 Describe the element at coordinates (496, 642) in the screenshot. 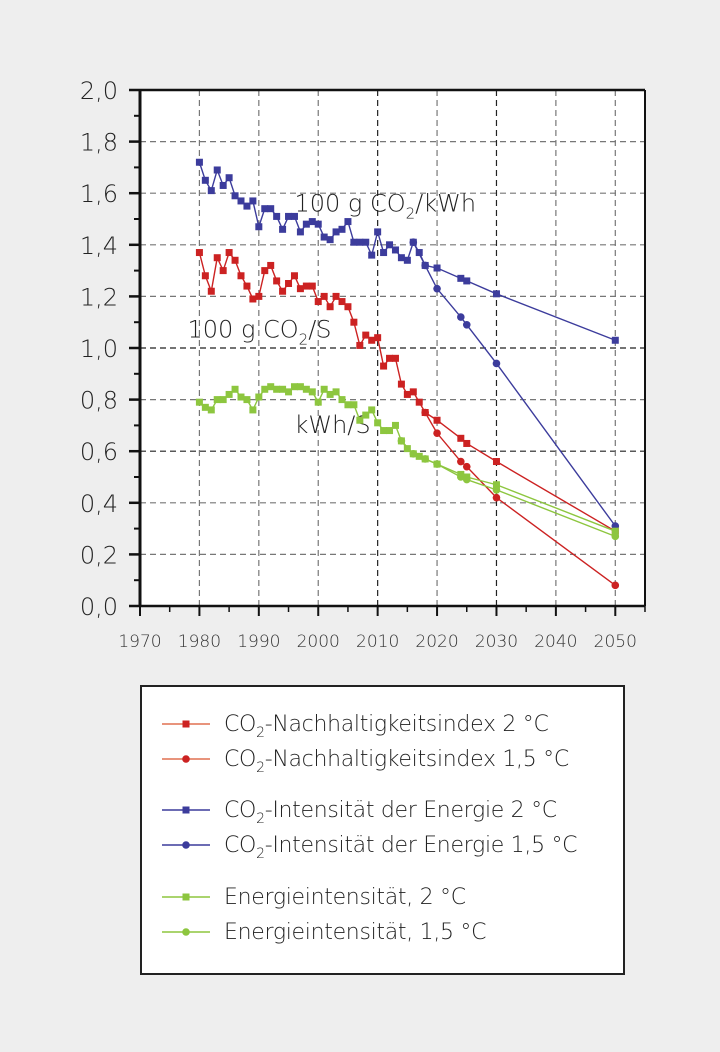

I see `x-tick-label: 2030` at that location.